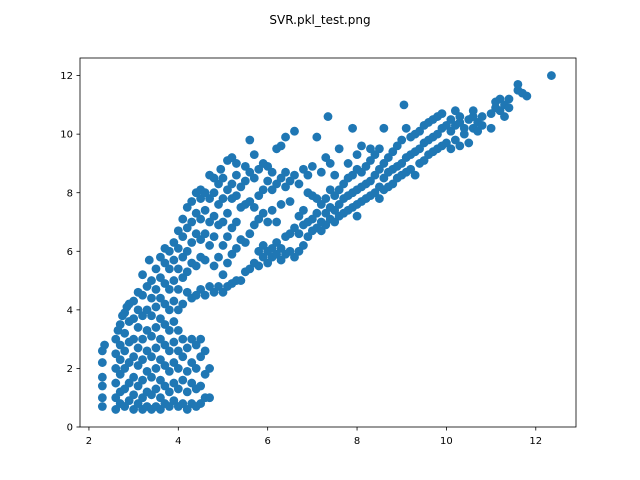  I want to click on y-tick-label: 0, so click(70, 428).